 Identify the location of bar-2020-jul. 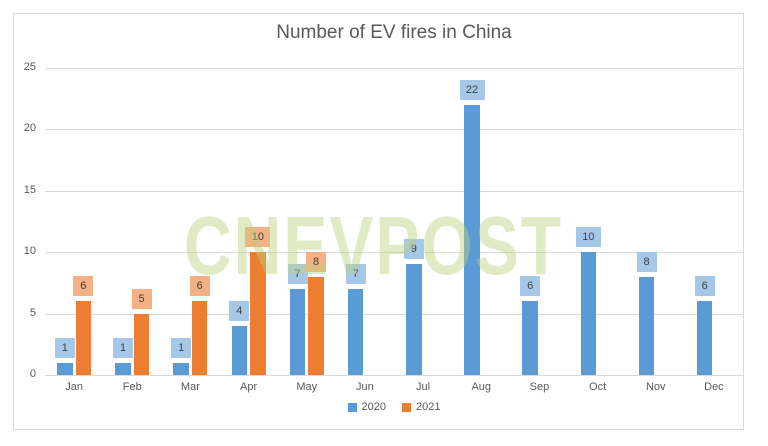
(414, 319).